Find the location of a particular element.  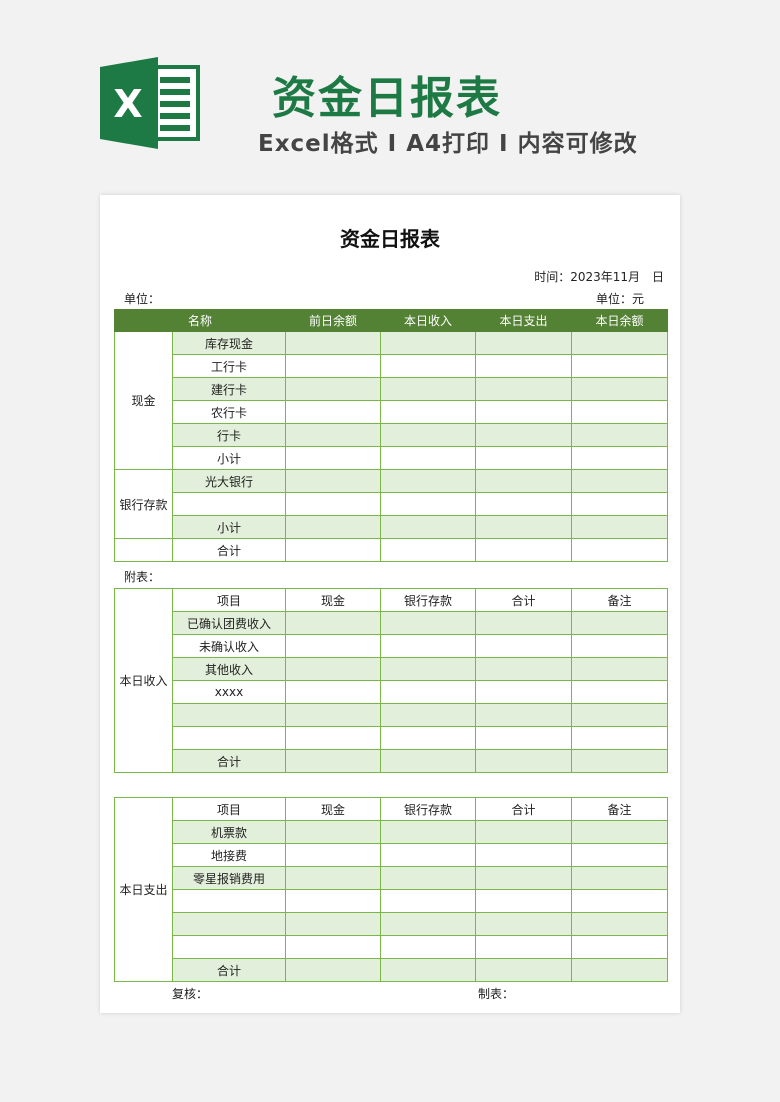

table-row: 地接费 is located at coordinates (391, 855).